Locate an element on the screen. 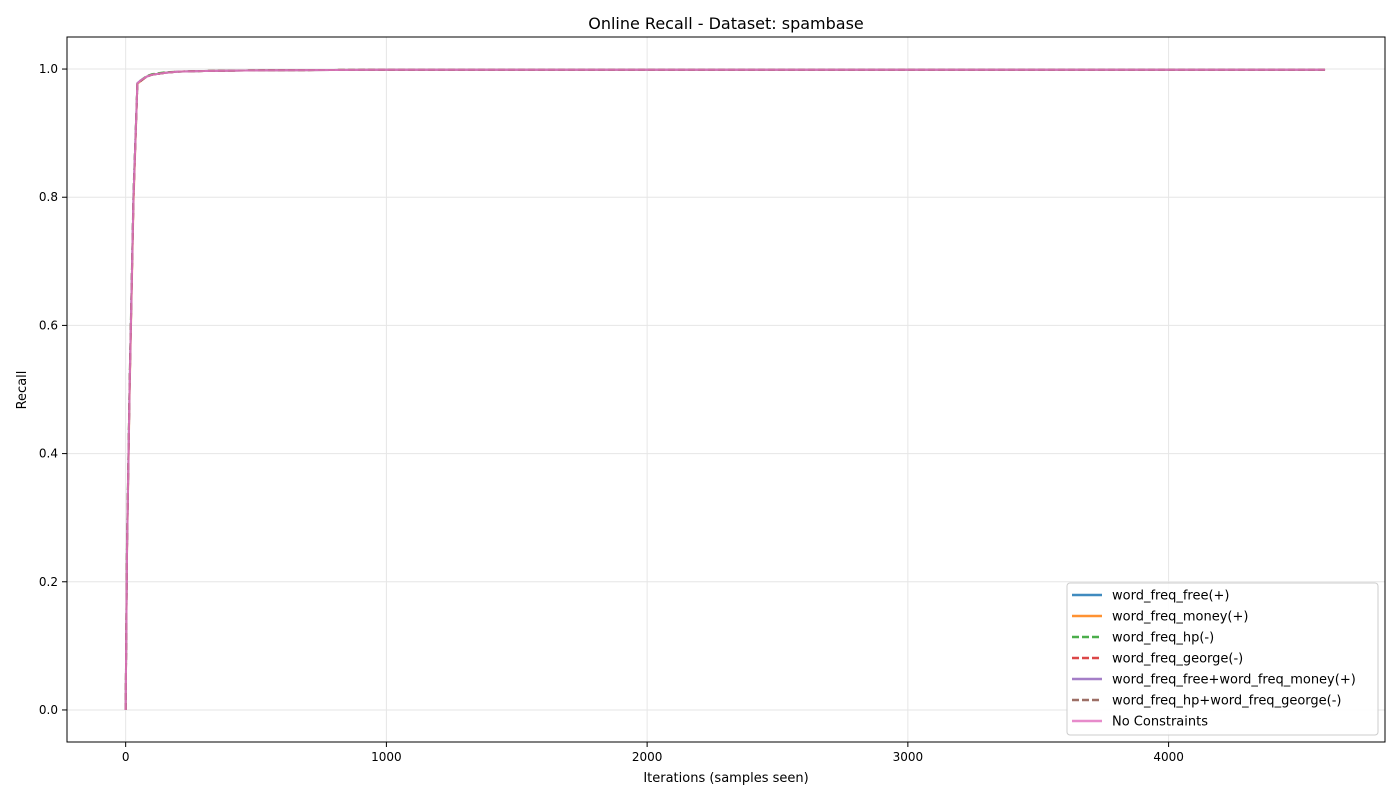 The width and height of the screenshot is (1400, 800). y-axis-label: Recall is located at coordinates (22, 390).